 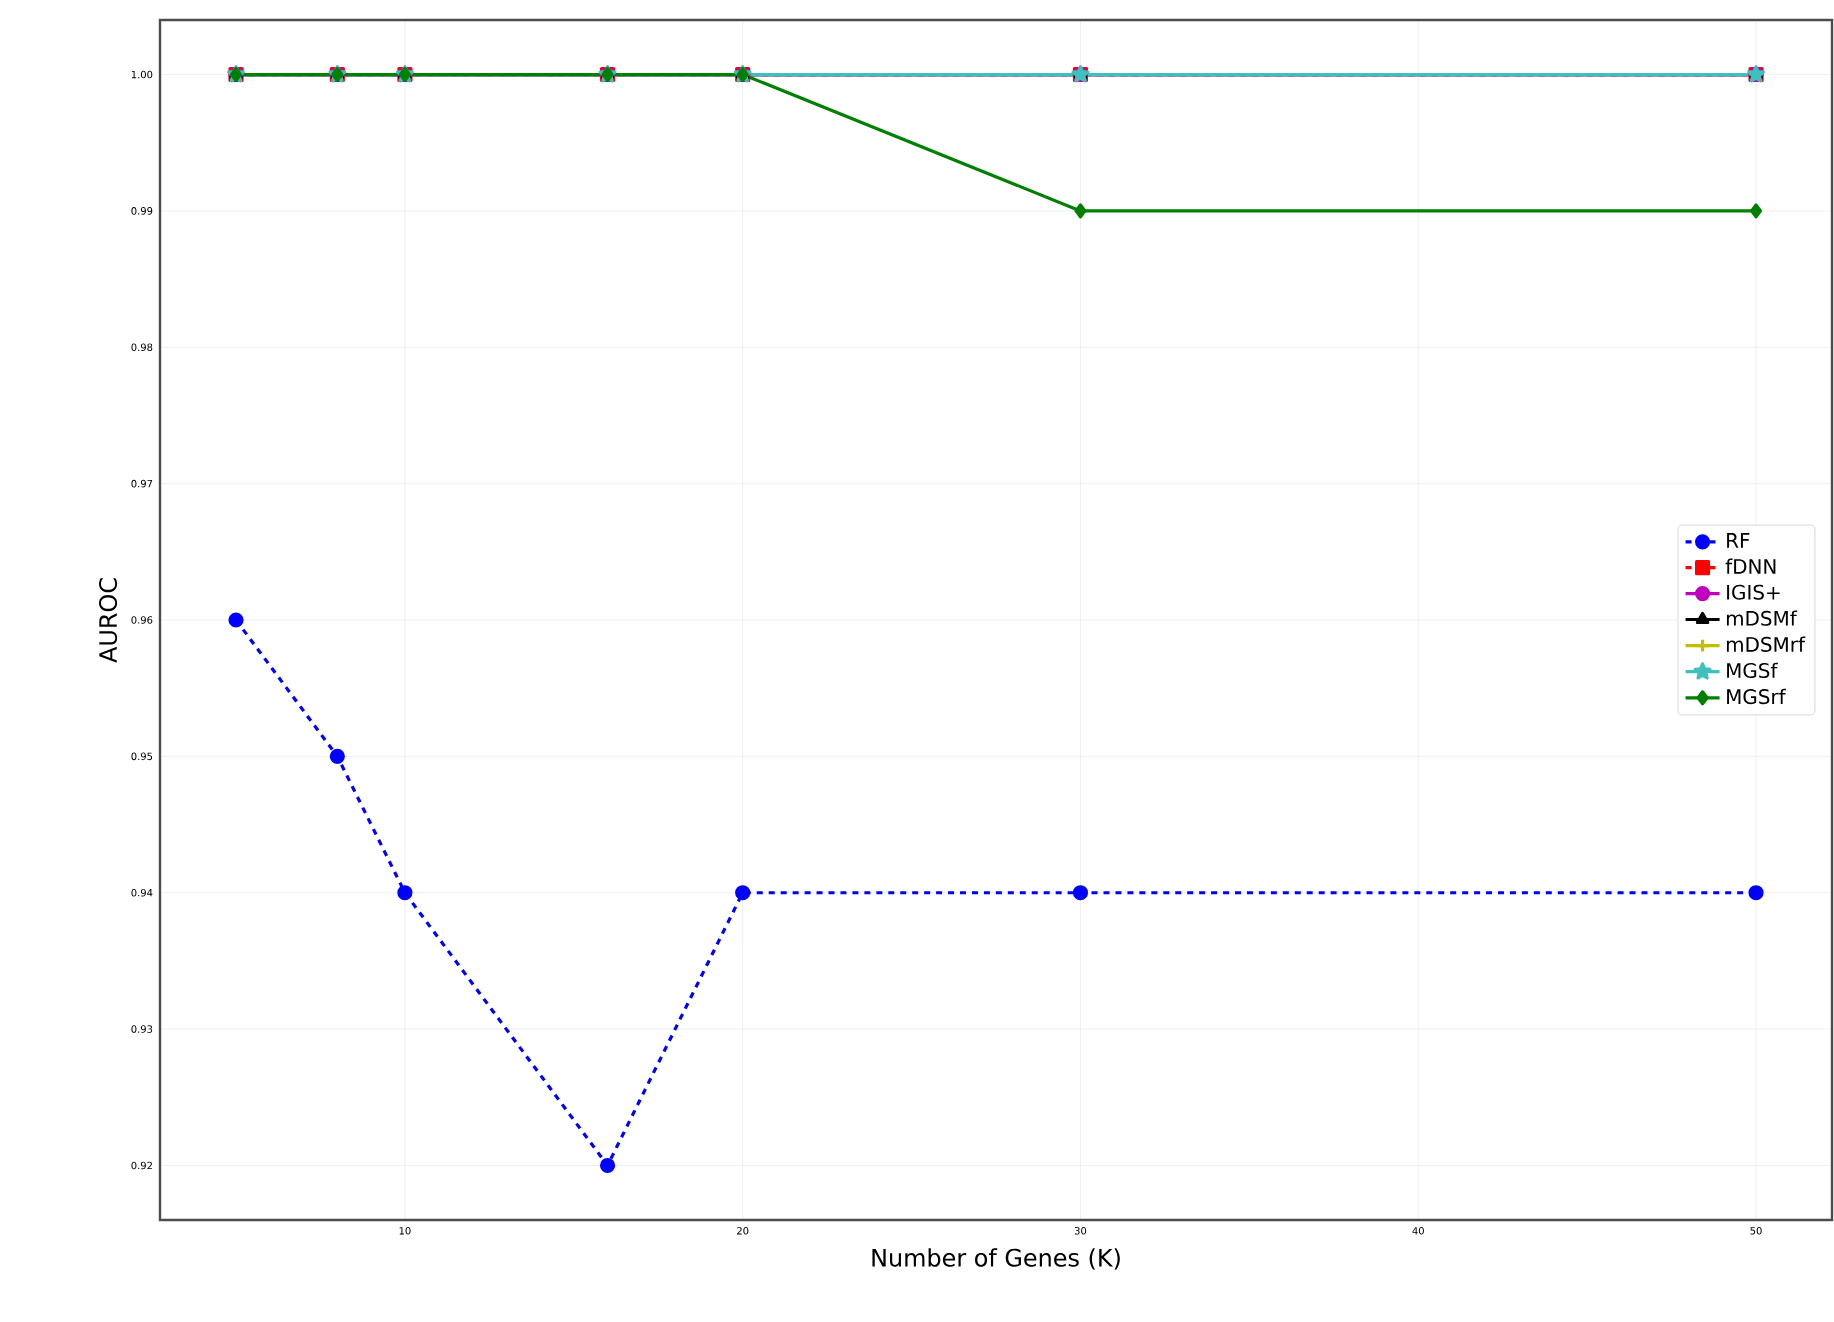 I want to click on legend-label: mDSMf, so click(x=1762, y=618).